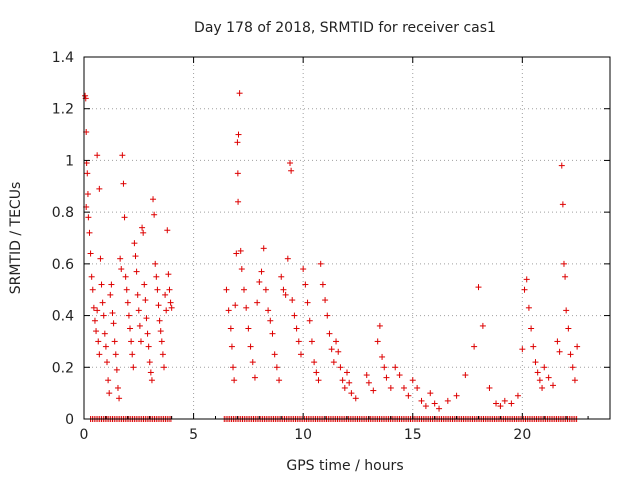 The width and height of the screenshot is (640, 480). I want to click on x-tick-label: 20, so click(522, 435).